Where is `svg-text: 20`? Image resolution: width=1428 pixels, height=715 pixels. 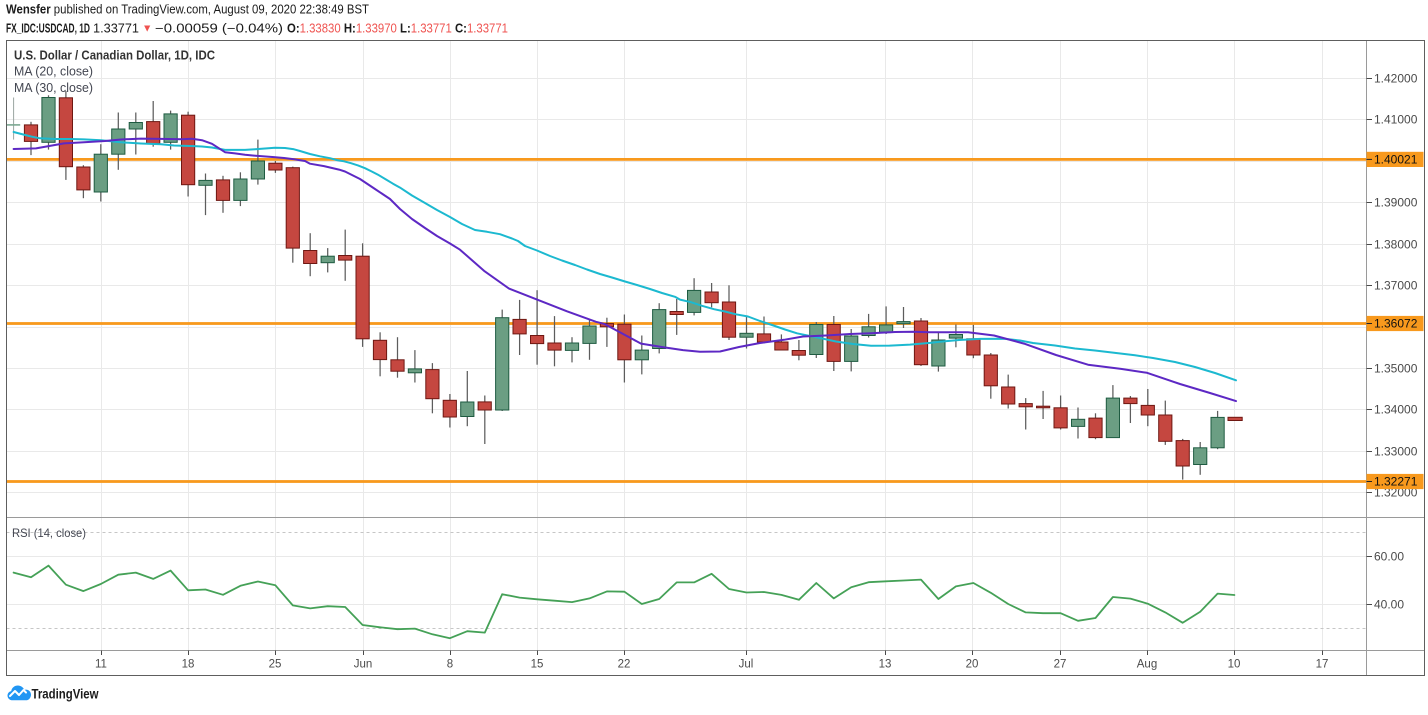 svg-text: 20 is located at coordinates (972, 665).